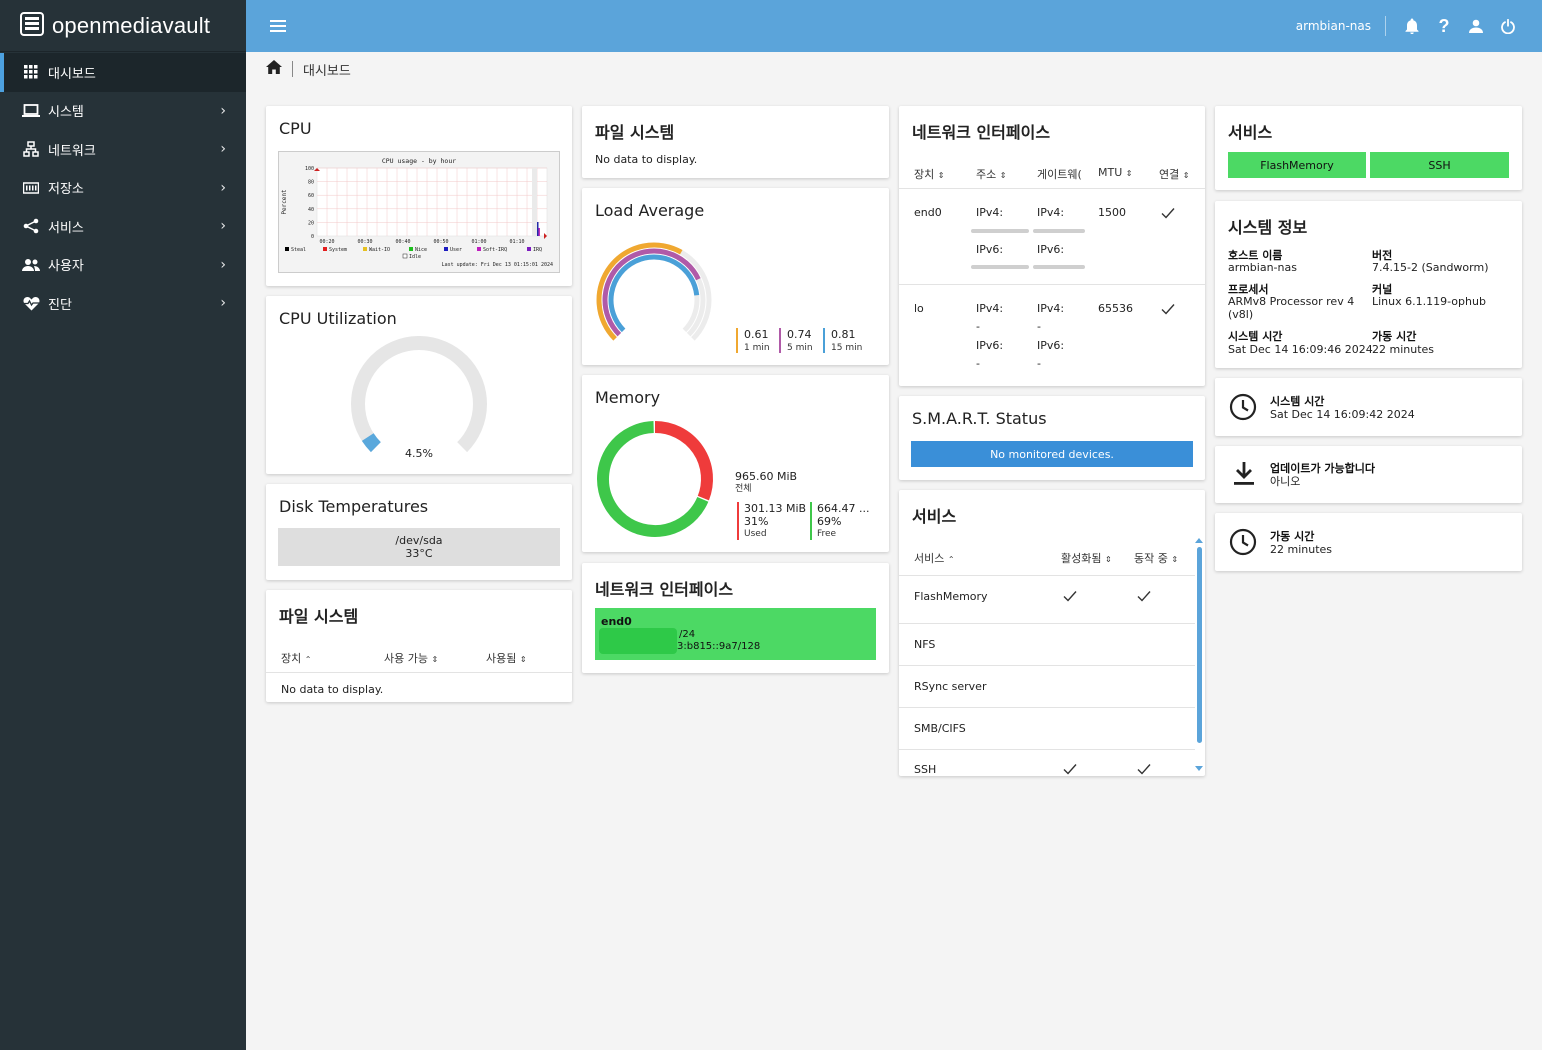 This screenshot has height=1050, width=1542. I want to click on scroll-up-arrow, so click(1199, 540).